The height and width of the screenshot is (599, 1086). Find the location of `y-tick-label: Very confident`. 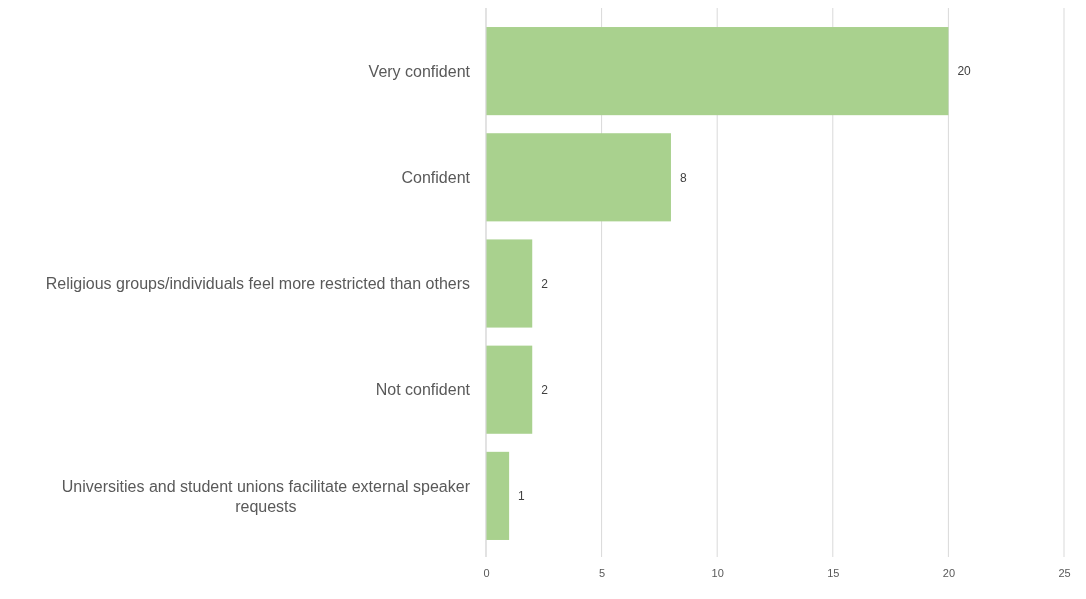

y-tick-label: Very confident is located at coordinates (419, 71).